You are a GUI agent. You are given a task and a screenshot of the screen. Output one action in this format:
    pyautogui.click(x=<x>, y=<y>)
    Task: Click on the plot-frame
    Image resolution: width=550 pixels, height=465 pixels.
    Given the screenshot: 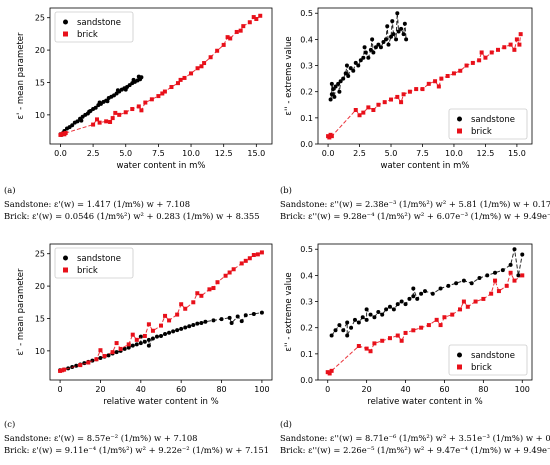 What is the action you would take?
    pyautogui.click(x=161, y=312)
    